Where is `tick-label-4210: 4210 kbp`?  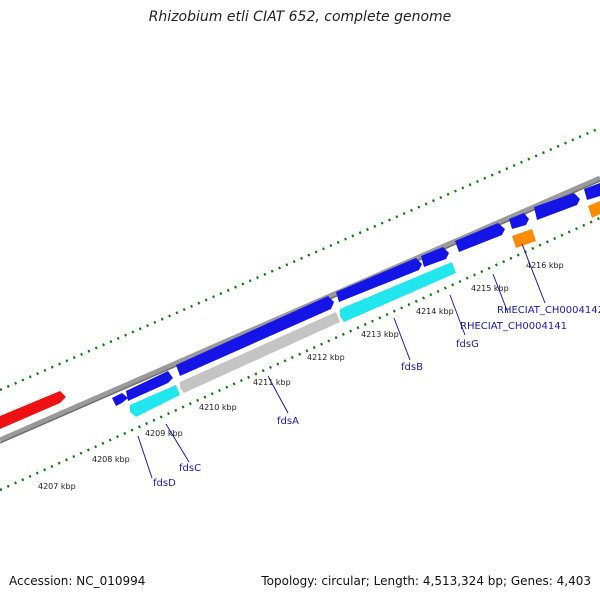
tick-label-4210: 4210 kbp is located at coordinates (218, 407).